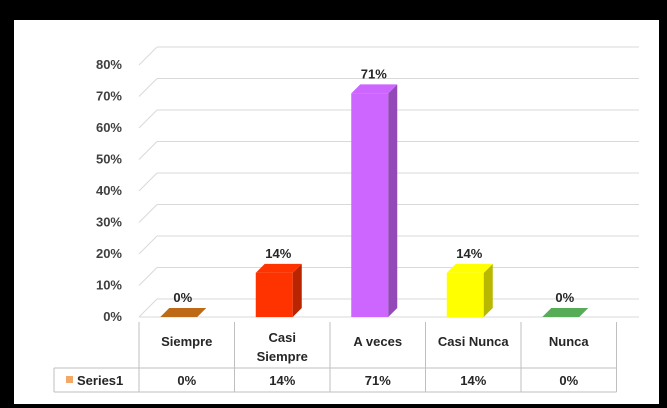 This screenshot has height=408, width=667. Describe the element at coordinates (100, 380) in the screenshot. I see `series-name: Series1` at that location.